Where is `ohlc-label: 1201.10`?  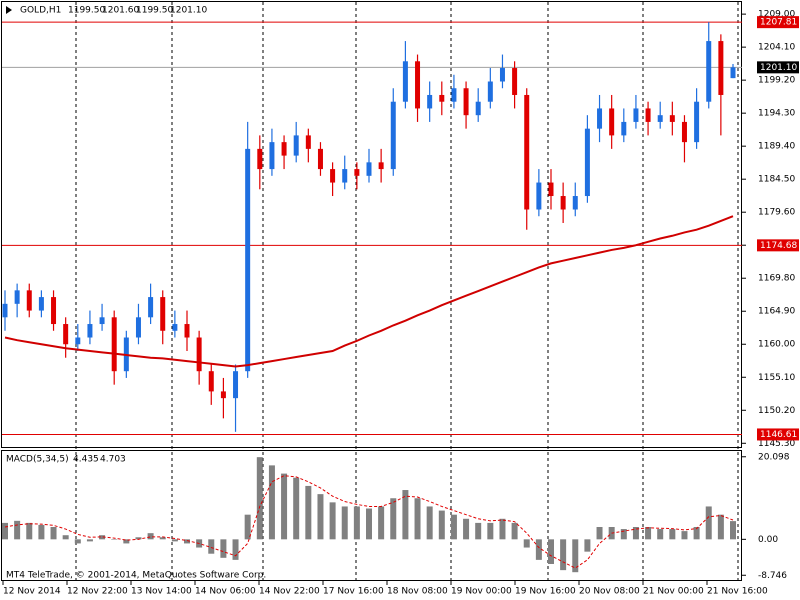 ohlc-label: 1201.10 is located at coordinates (188, 11).